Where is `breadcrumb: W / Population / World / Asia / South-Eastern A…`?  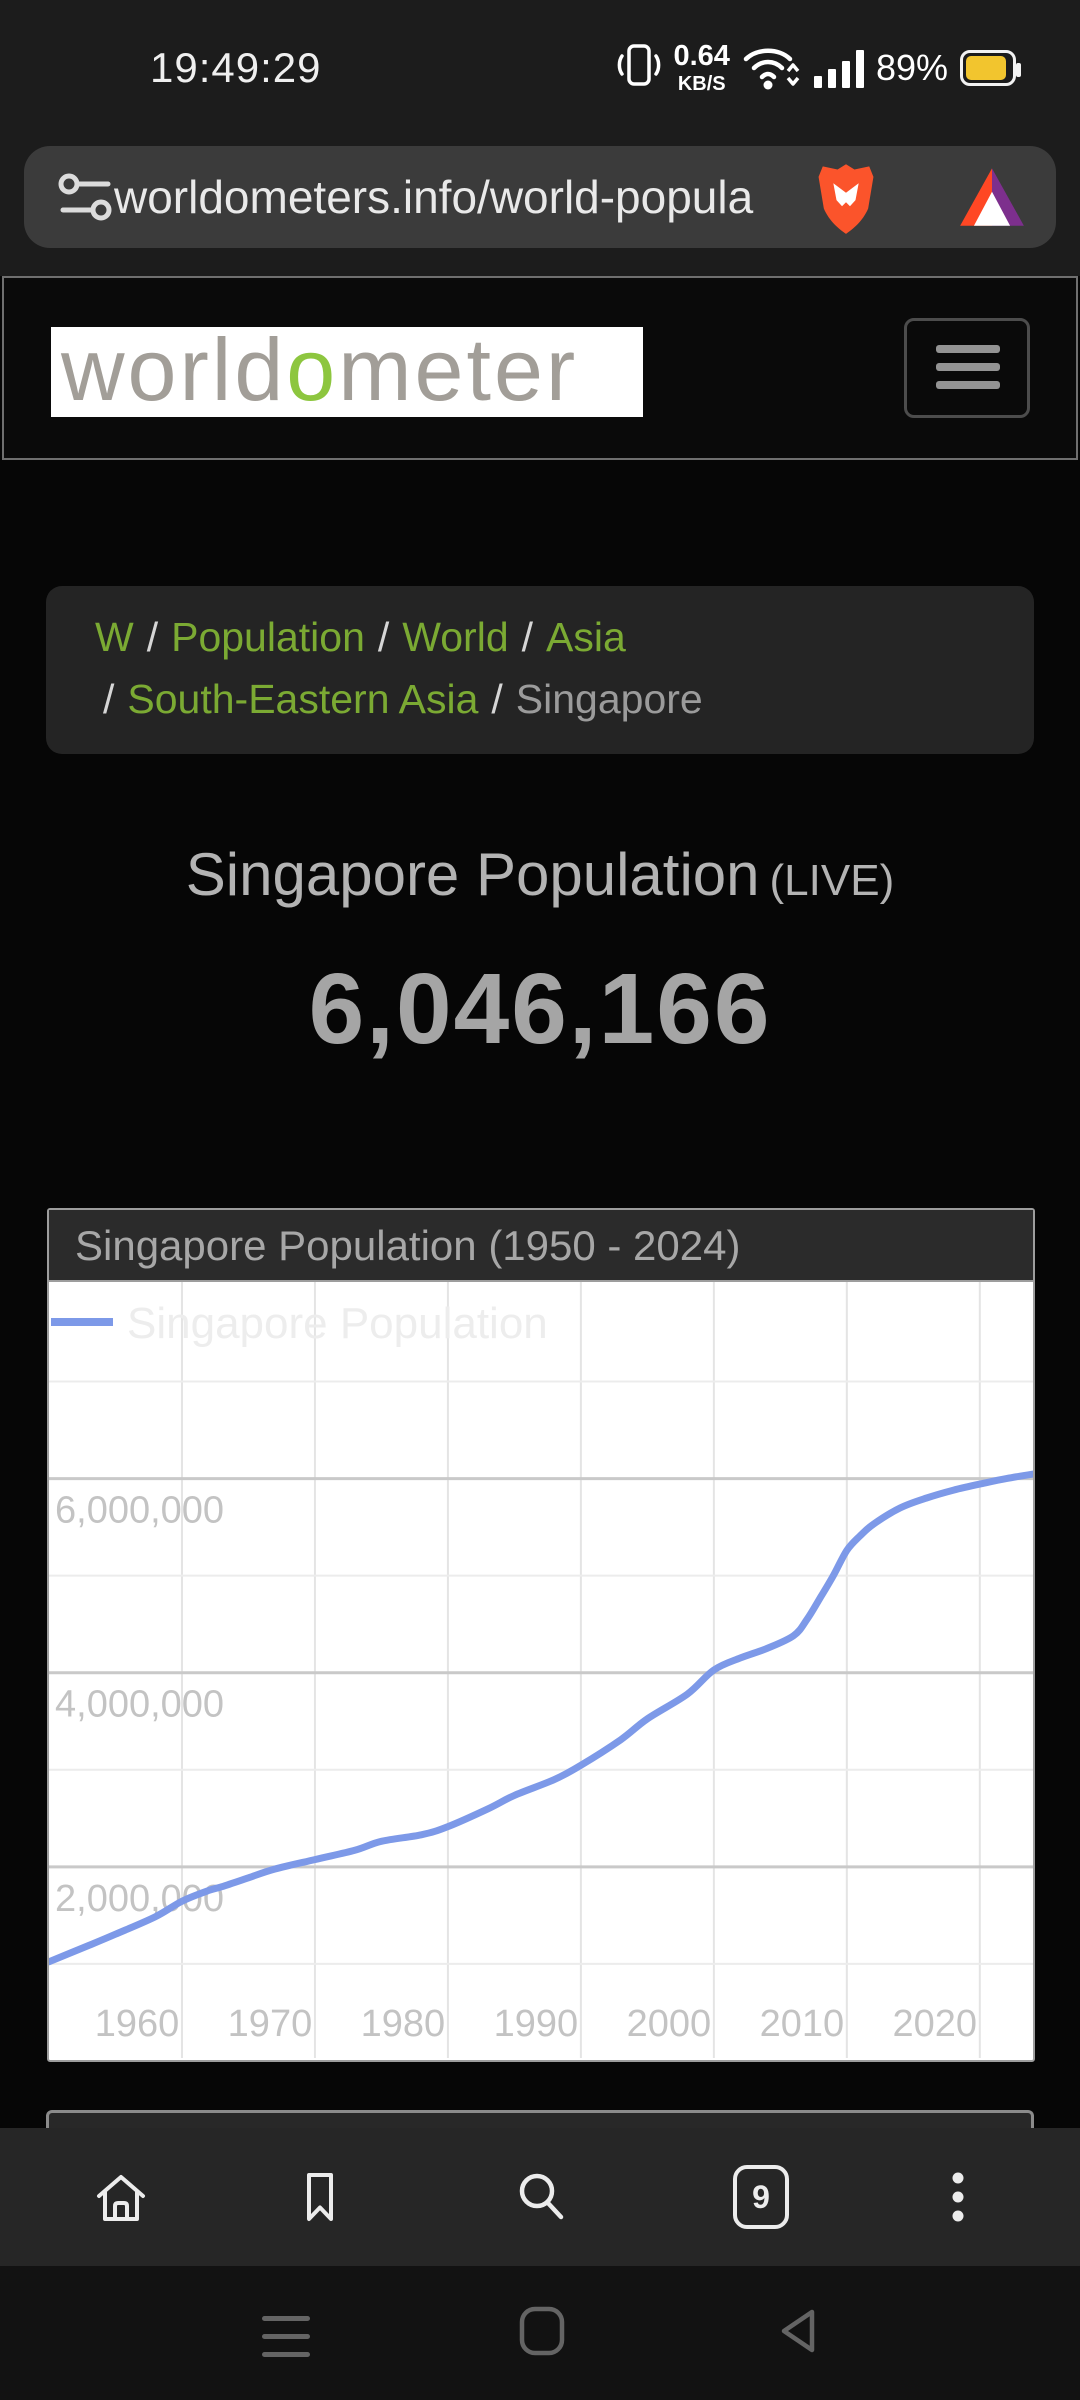 breadcrumb: W / Population / World / Asia / South-Eastern A… is located at coordinates (540, 670).